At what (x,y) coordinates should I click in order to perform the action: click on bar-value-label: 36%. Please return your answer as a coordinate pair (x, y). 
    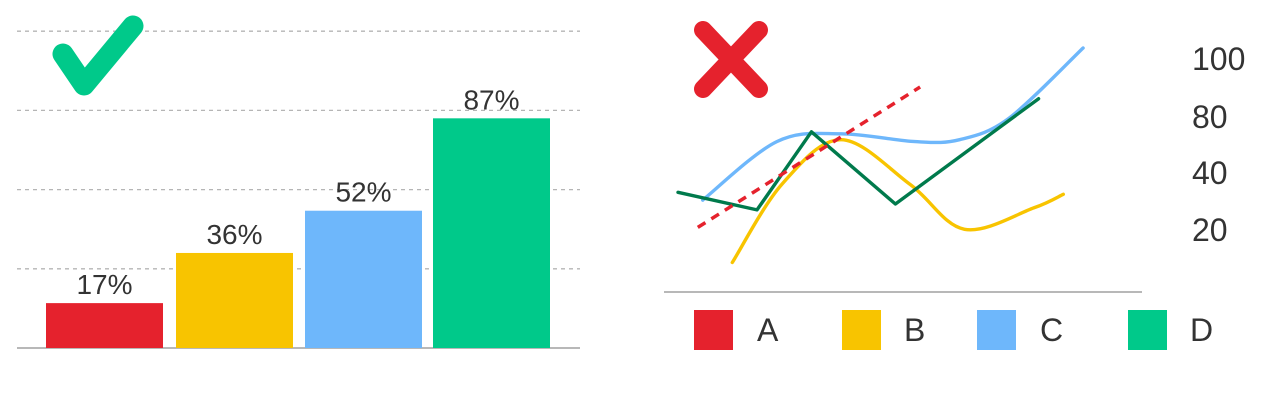
    Looking at the image, I should click on (234, 234).